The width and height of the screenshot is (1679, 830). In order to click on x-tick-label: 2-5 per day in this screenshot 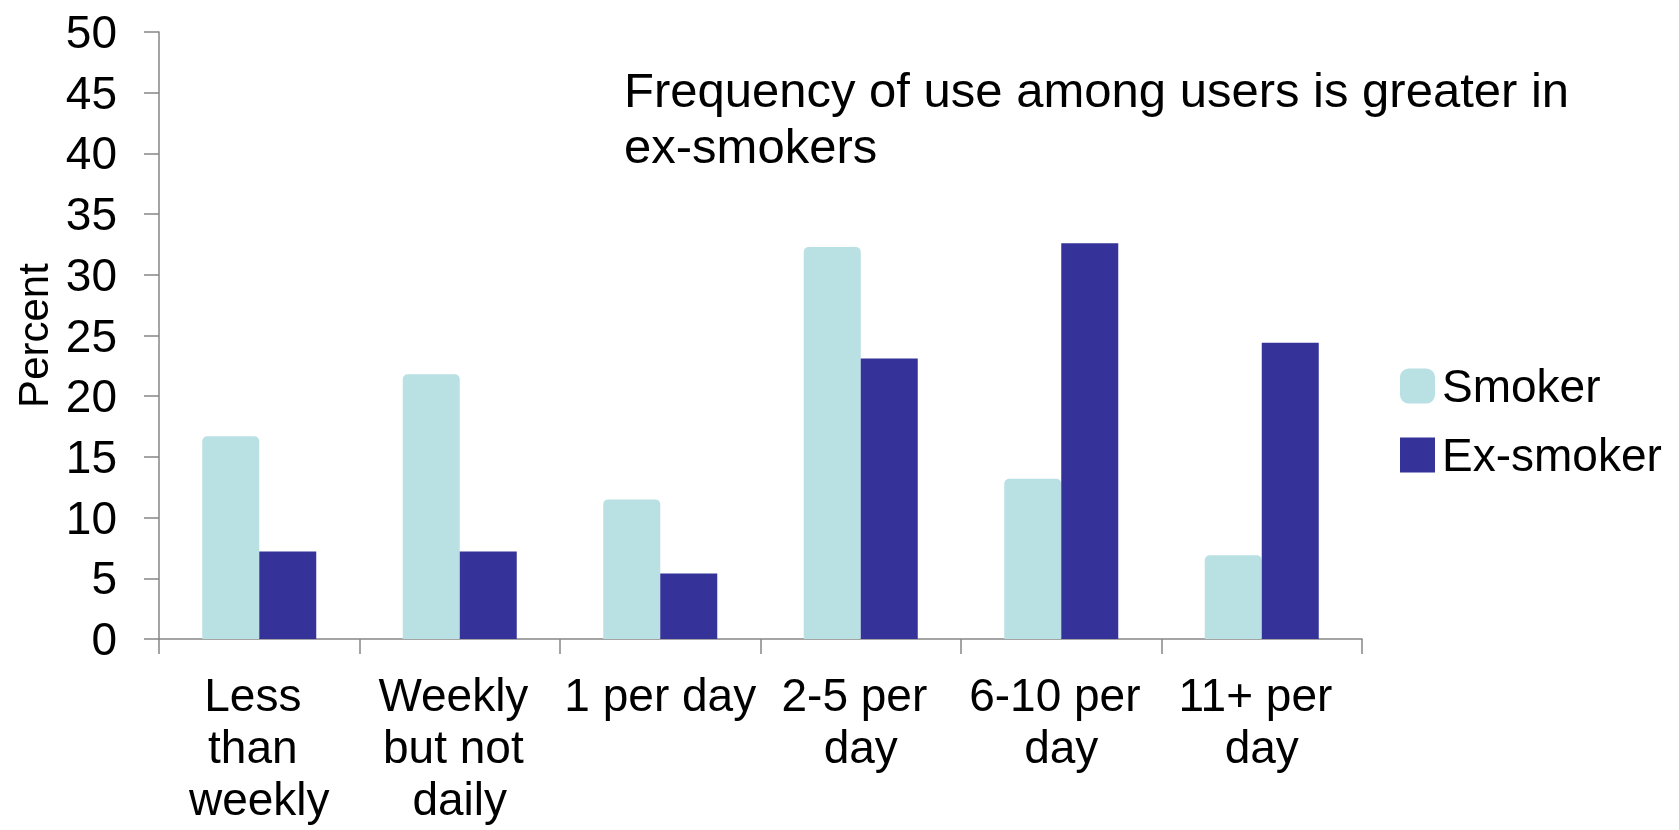, I will do `click(861, 721)`.